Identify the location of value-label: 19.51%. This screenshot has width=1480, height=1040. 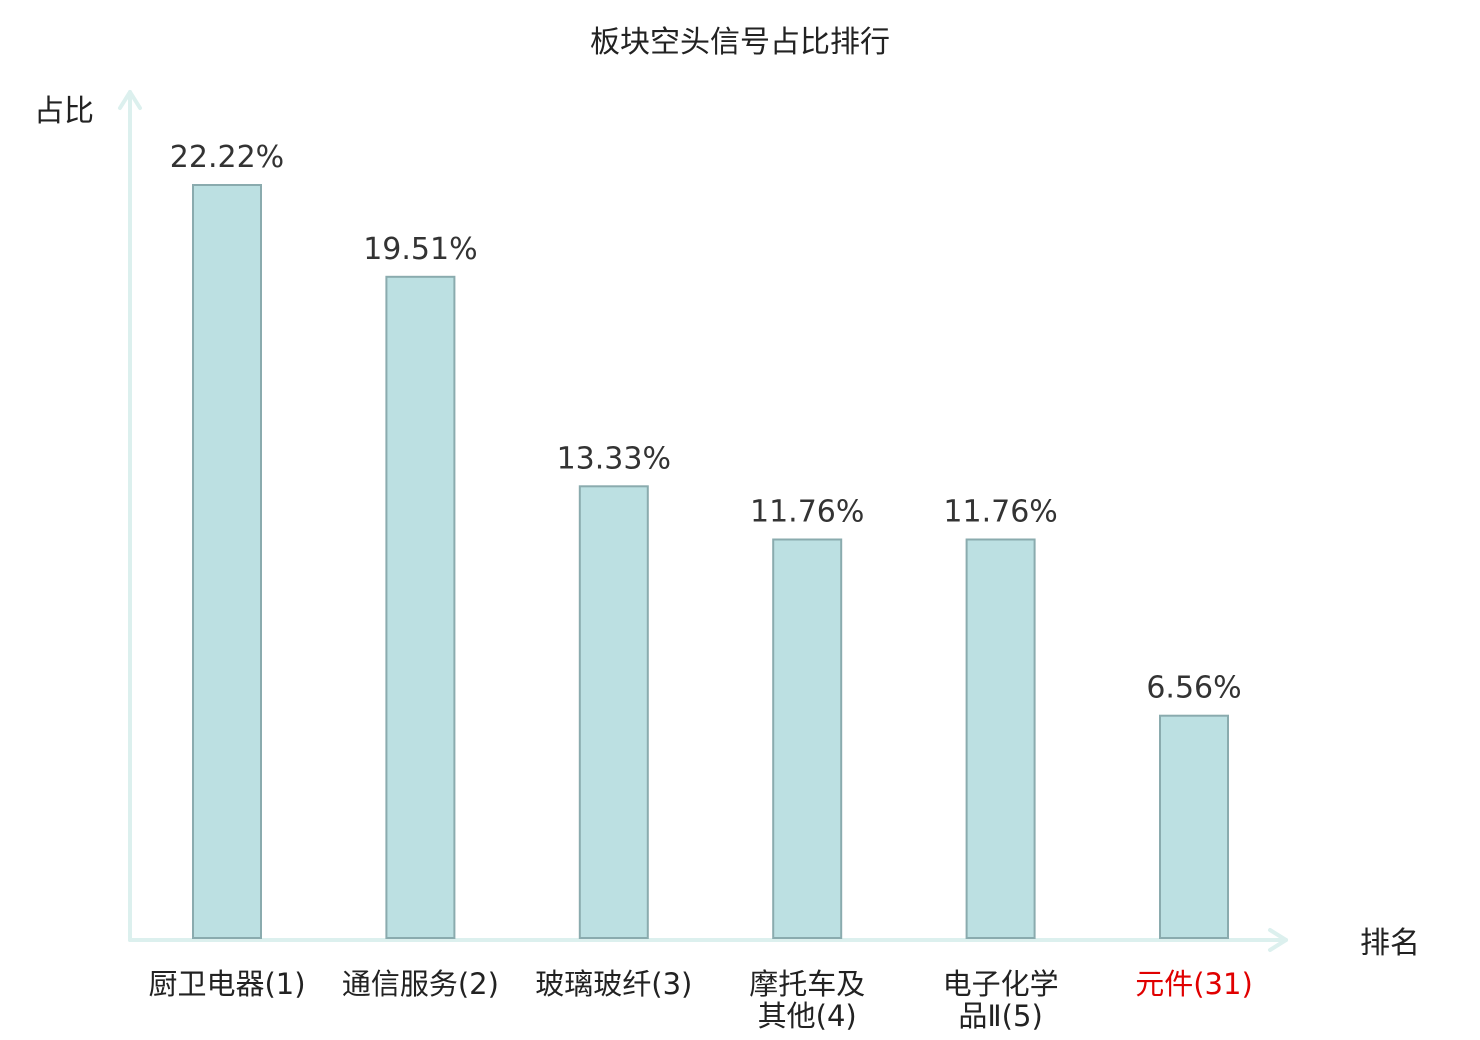
(420, 249).